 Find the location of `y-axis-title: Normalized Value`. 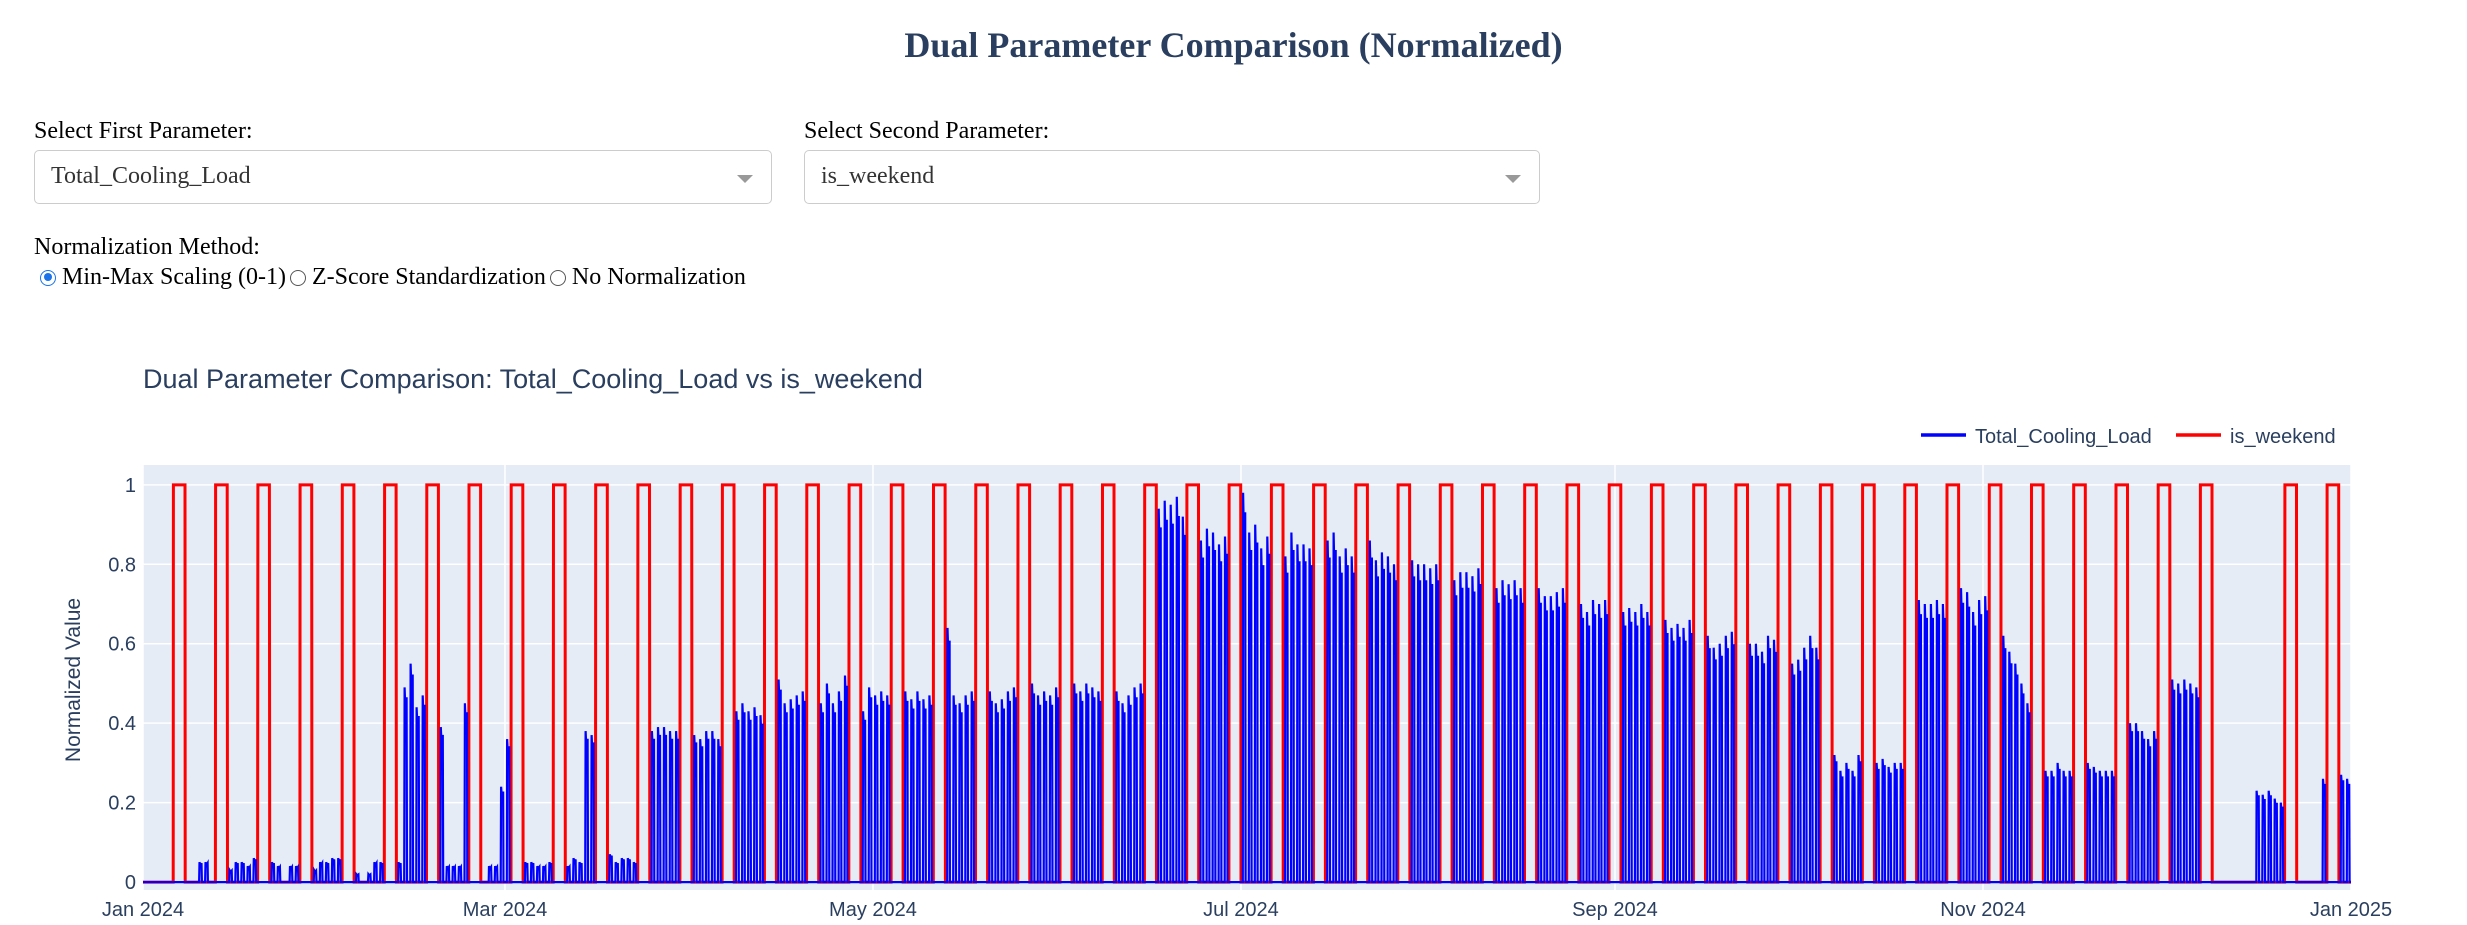

y-axis-title: Normalized Value is located at coordinates (73, 680).